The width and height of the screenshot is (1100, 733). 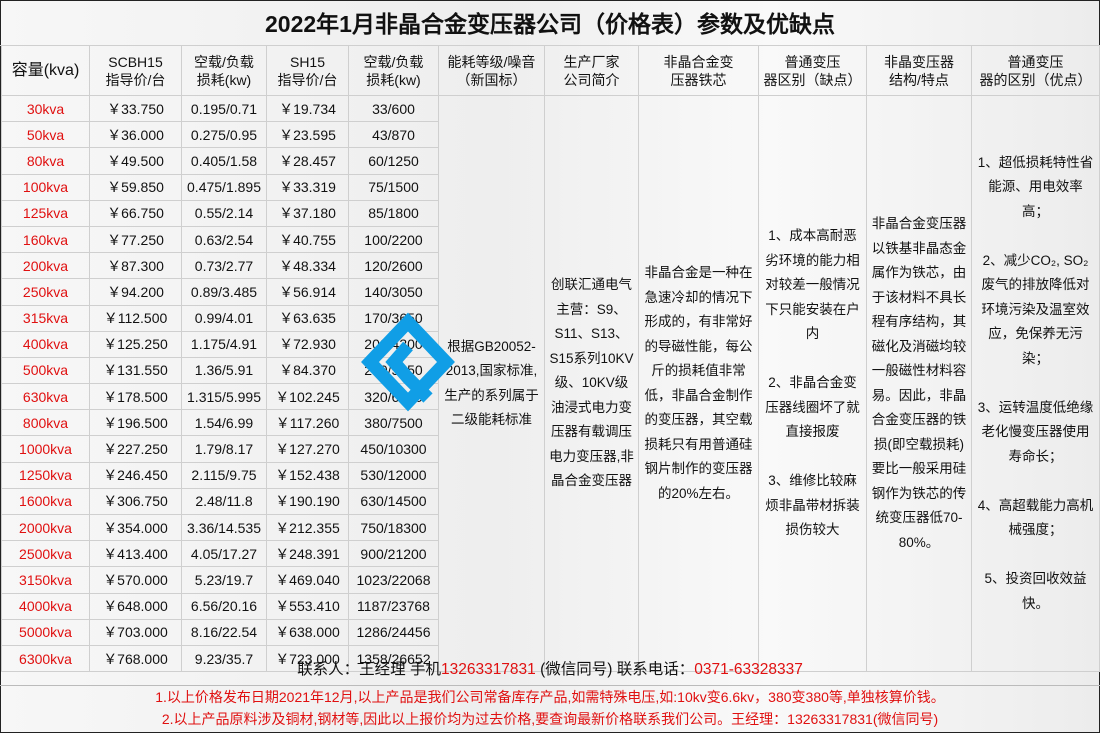 What do you see at coordinates (307, 135) in the screenshot?
I see `sh15-price-cell: ￥23.595` at bounding box center [307, 135].